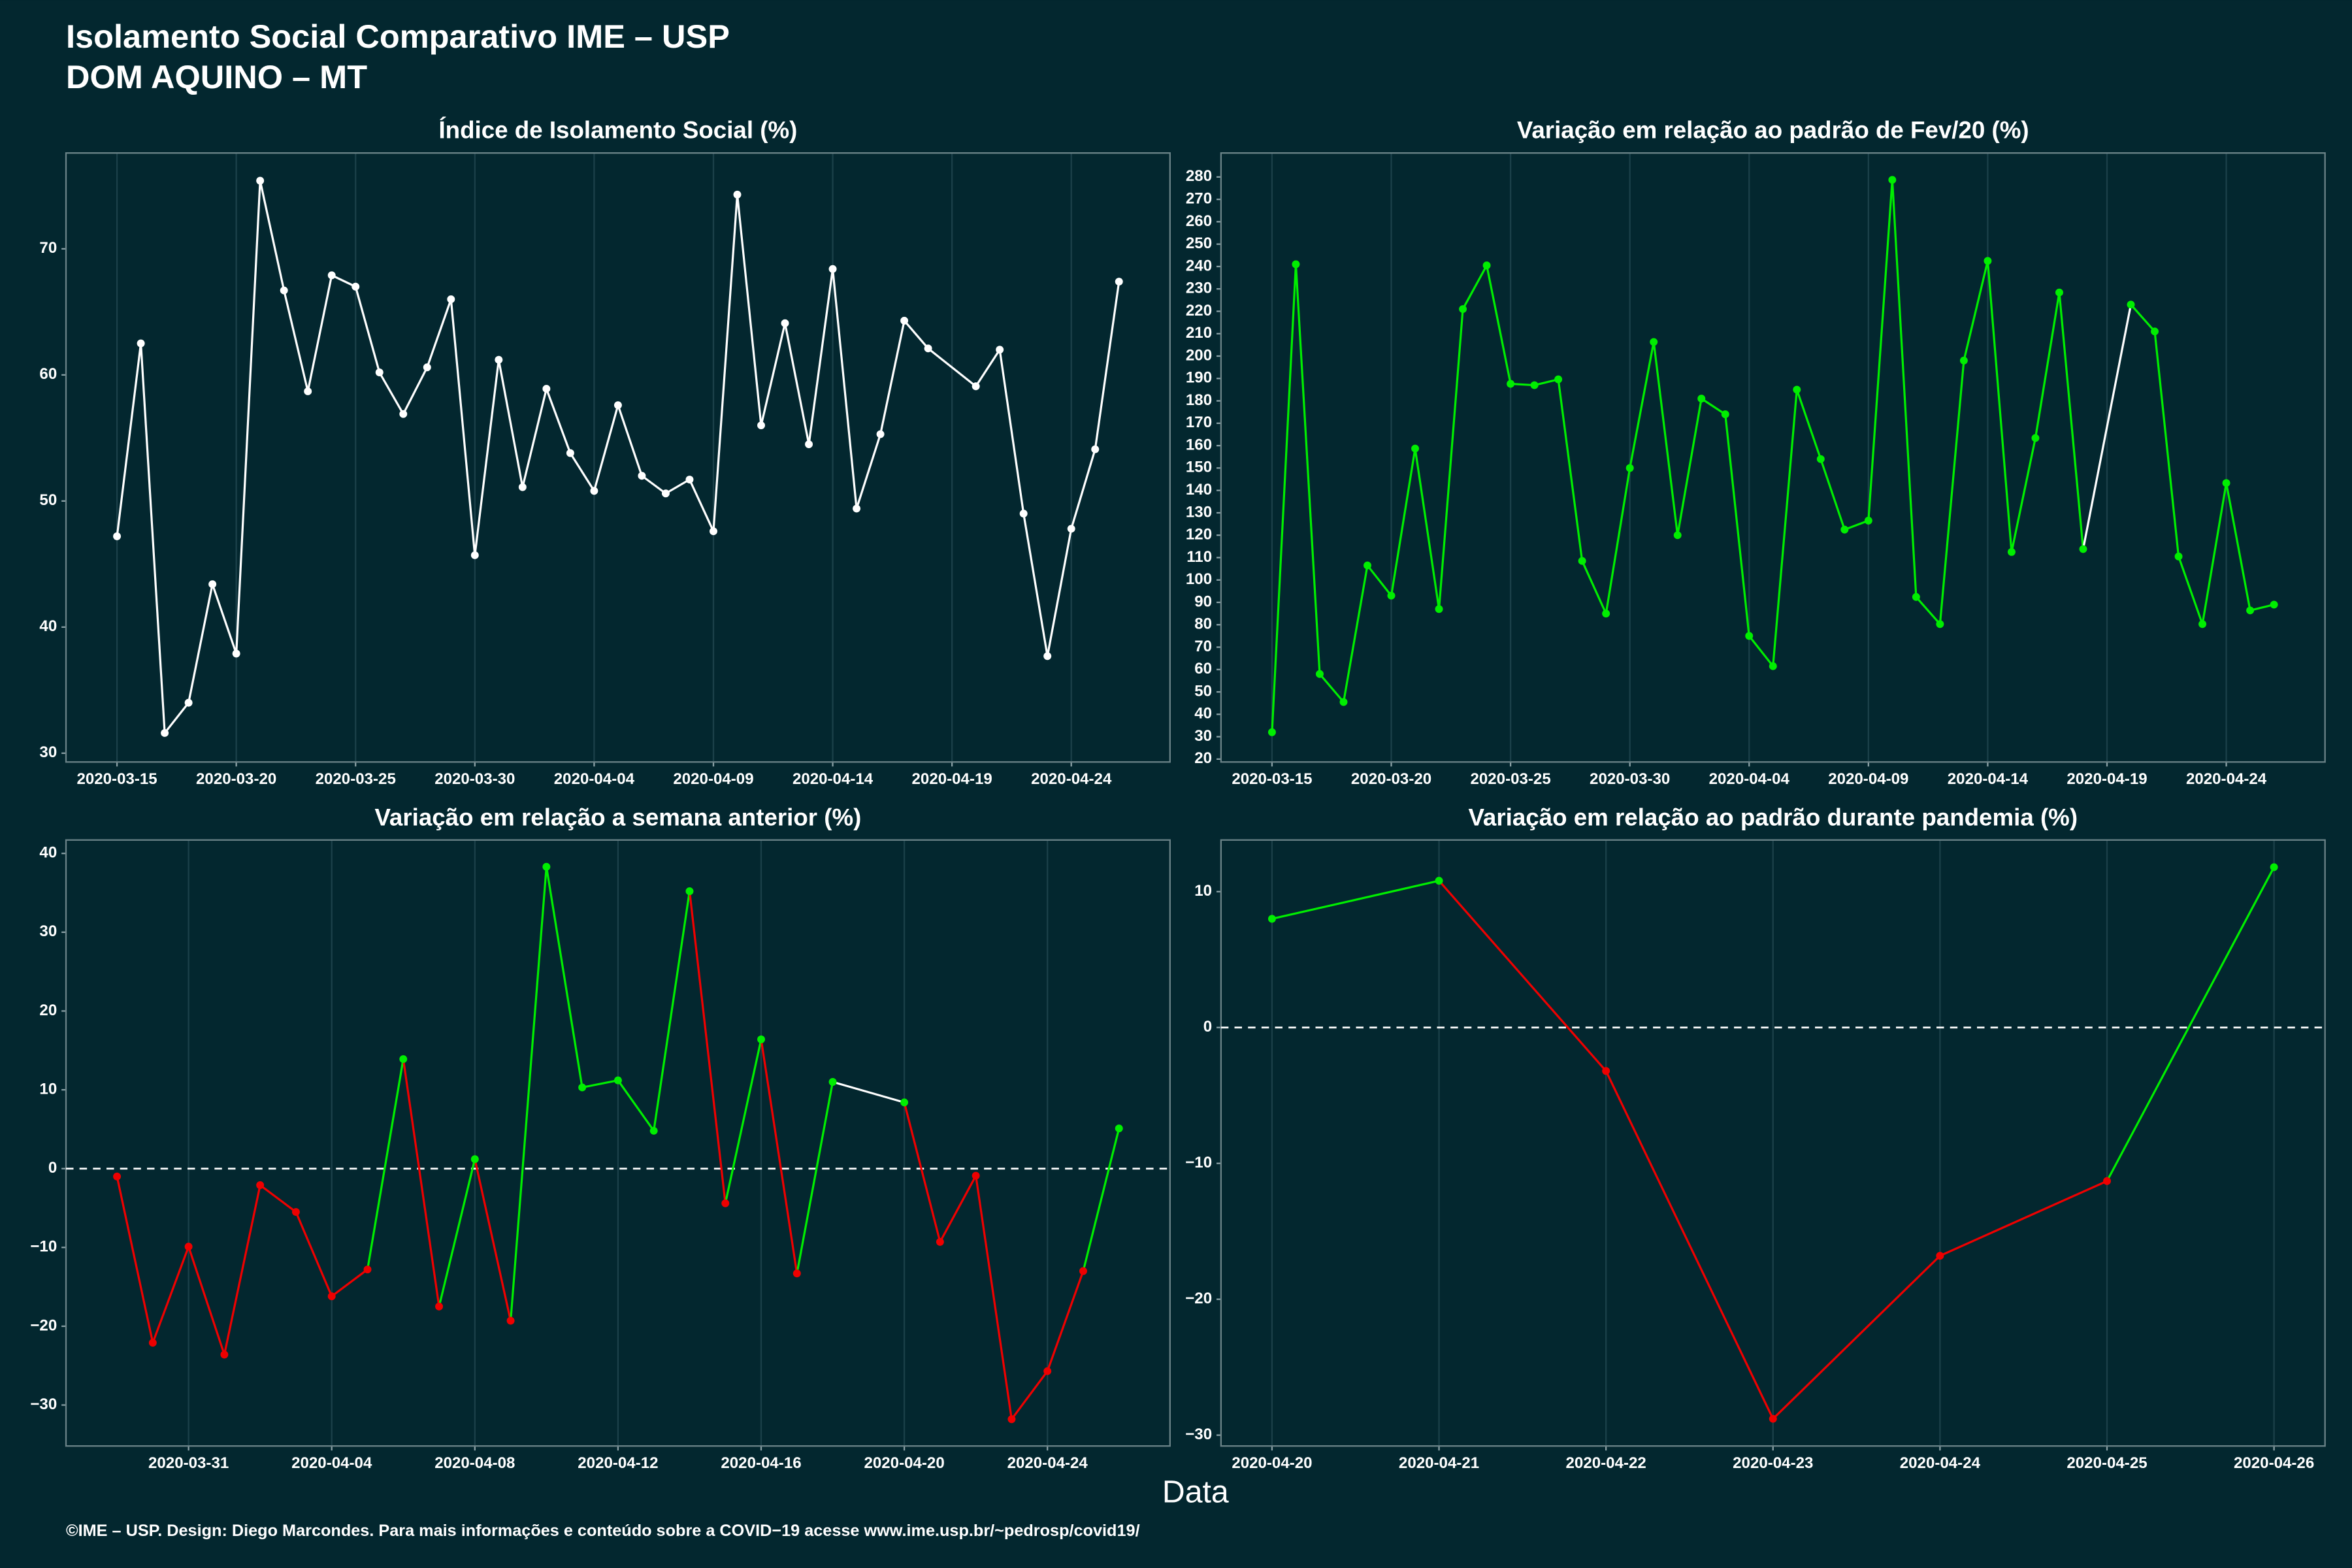 Image resolution: width=2352 pixels, height=1568 pixels. Describe the element at coordinates (761, 1463) in the screenshot. I see `x-tick-label: 2020-04-16` at that location.